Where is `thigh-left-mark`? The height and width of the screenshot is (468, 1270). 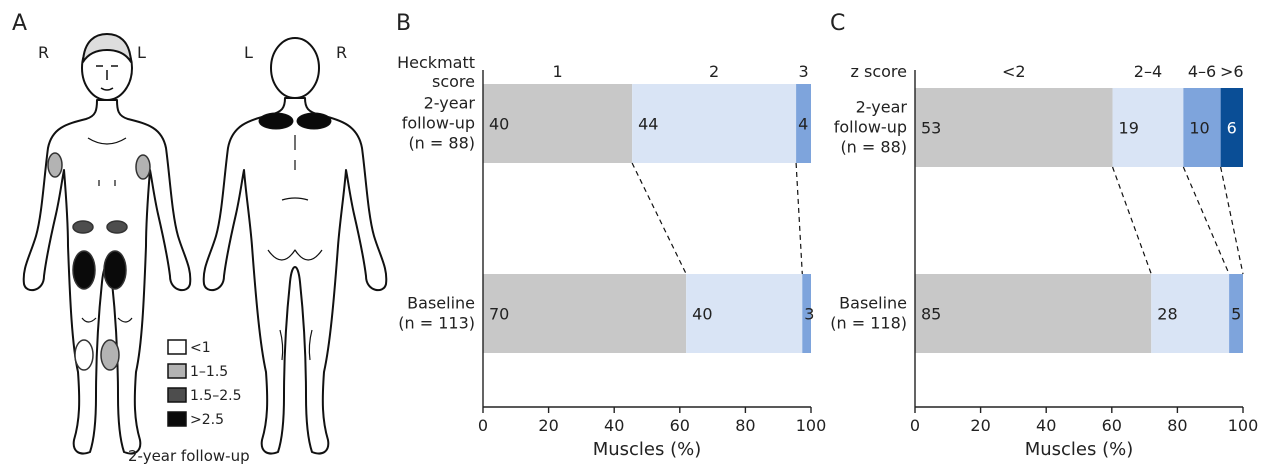
thigh-left-mark is located at coordinates (115, 270).